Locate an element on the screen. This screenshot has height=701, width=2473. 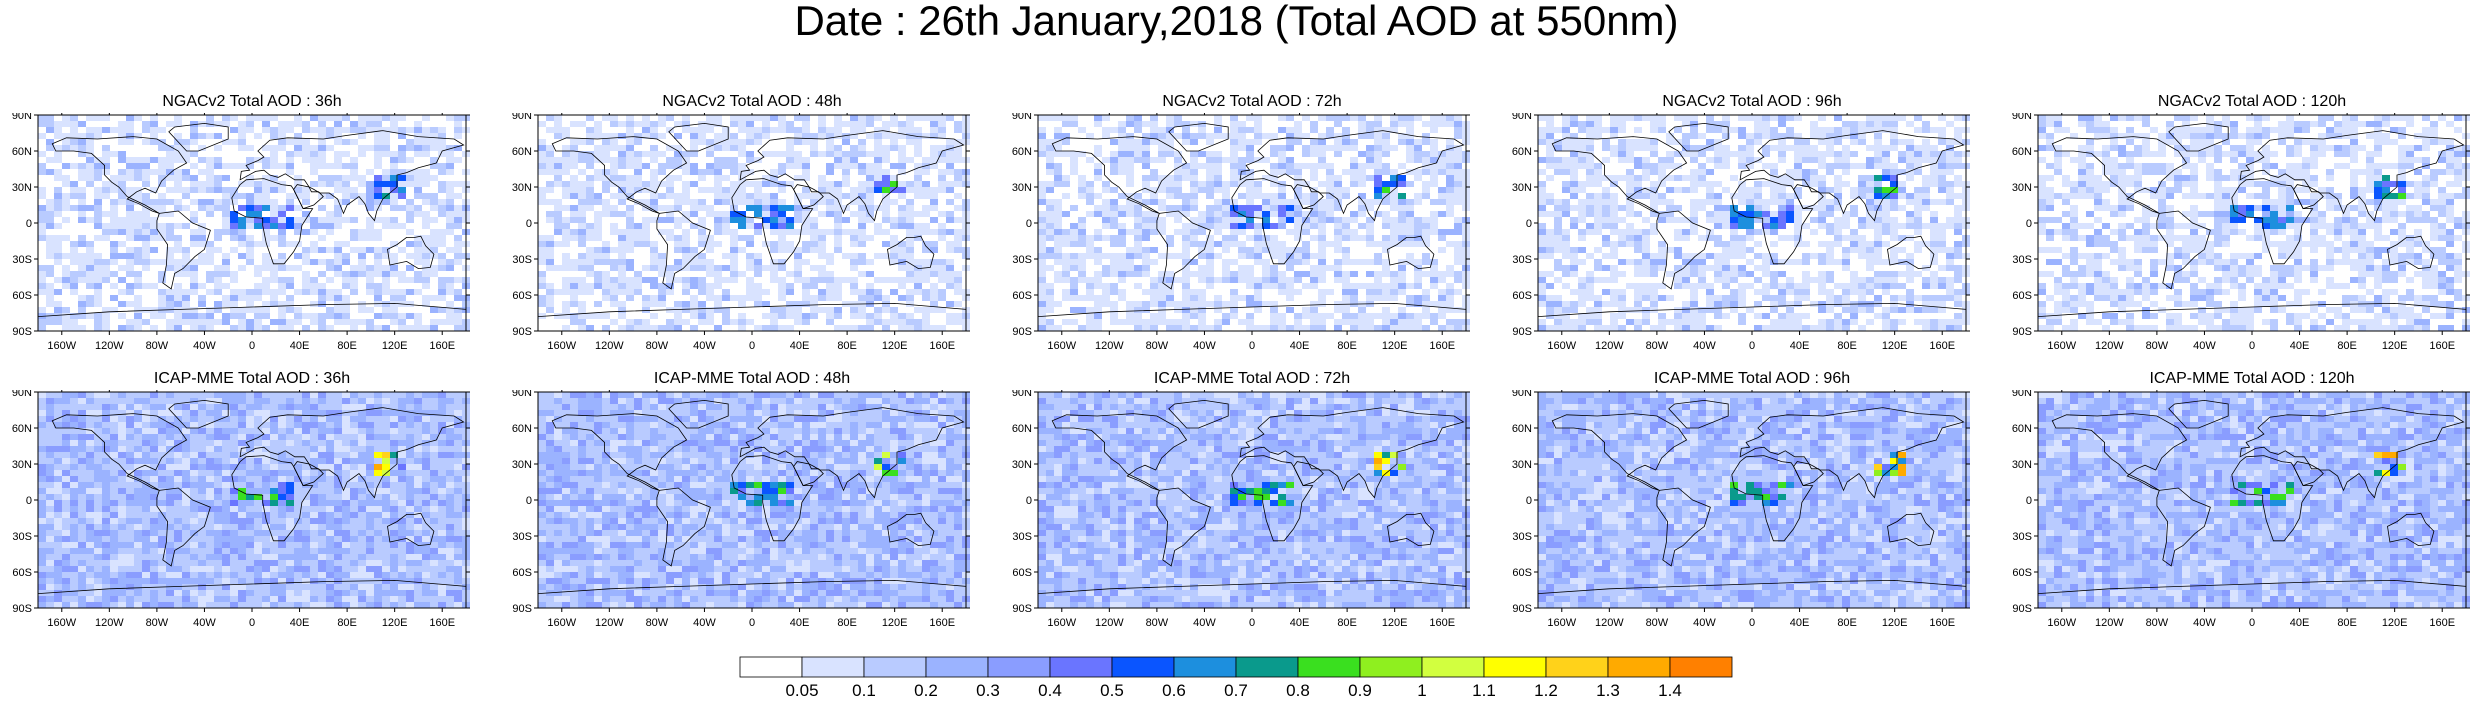
colorbar-label: 0.7 is located at coordinates (1236, 690).